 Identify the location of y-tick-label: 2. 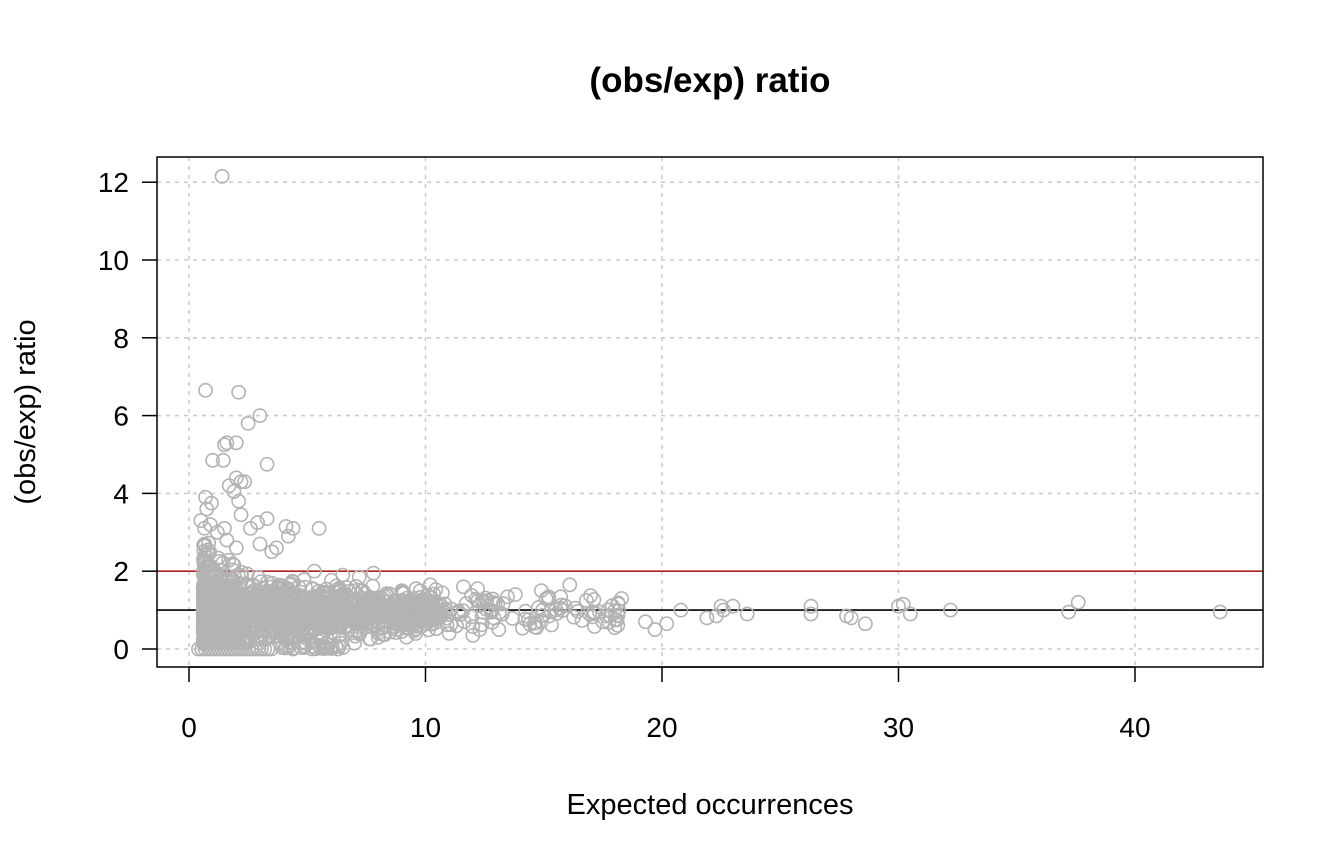
(121, 571).